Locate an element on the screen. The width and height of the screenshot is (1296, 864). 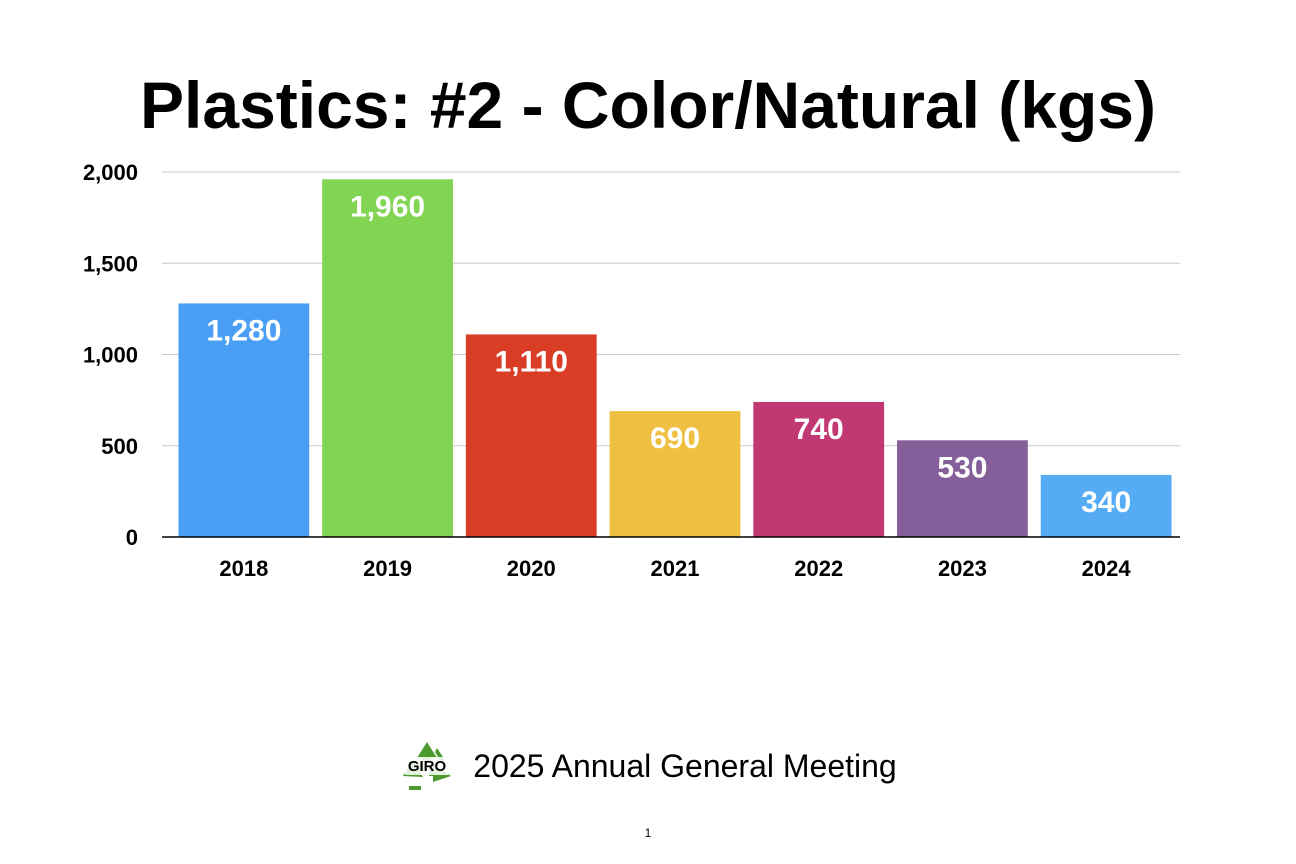
recycle-icon: GIRO is located at coordinates (427, 766).